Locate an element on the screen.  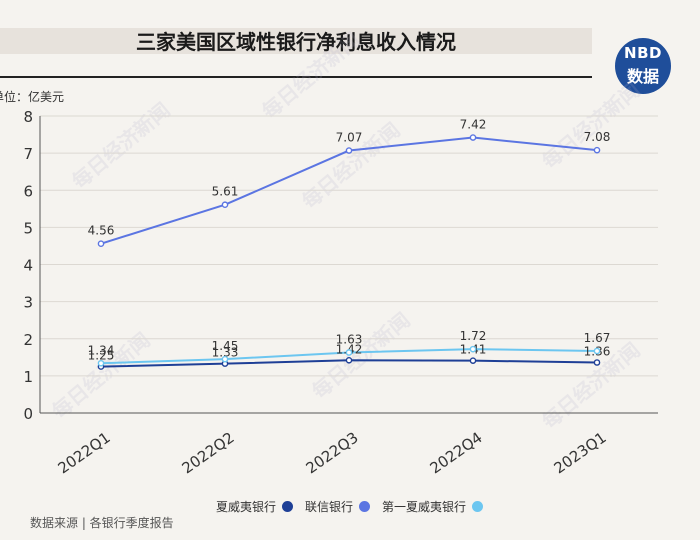
legend-item: 第一夏威夷银行 is located at coordinates (433, 506).